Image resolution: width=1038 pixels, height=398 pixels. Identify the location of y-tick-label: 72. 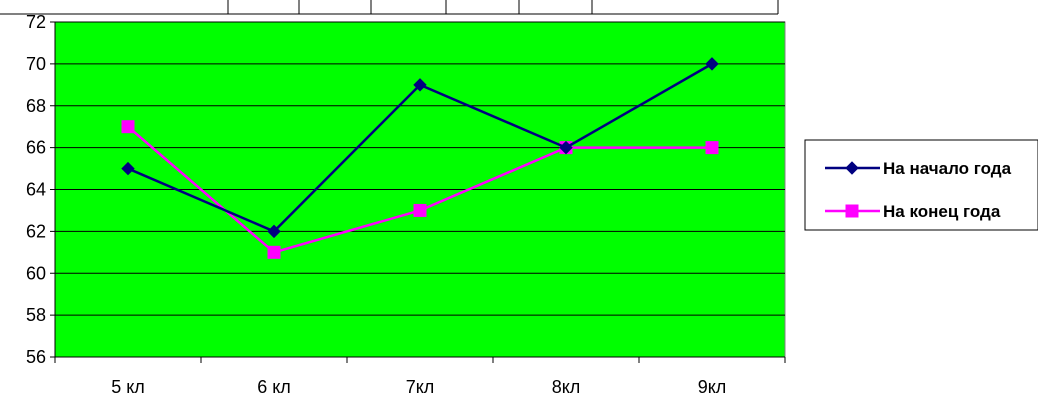
(36, 22).